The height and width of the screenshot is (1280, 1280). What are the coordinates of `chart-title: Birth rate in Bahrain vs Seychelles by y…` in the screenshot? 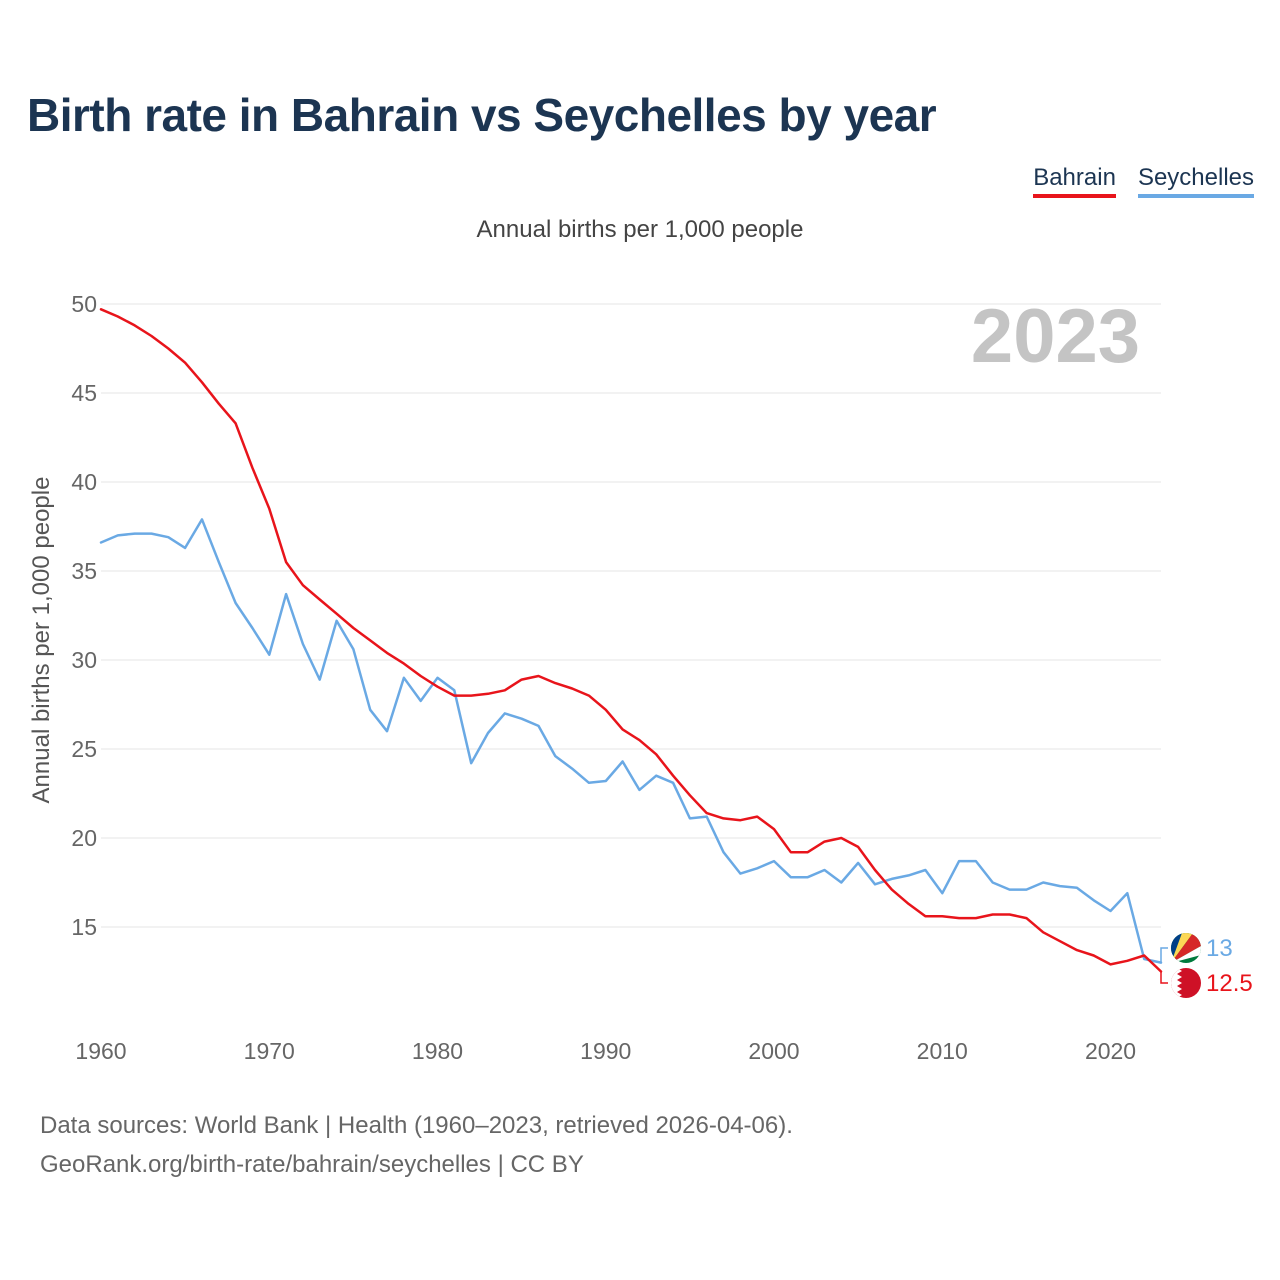 It's located at (482, 115).